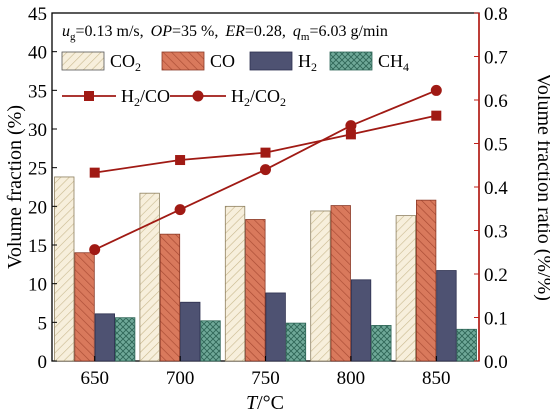 This screenshot has height=417, width=550. I want to click on x-tick-label-700: 700, so click(180, 378).